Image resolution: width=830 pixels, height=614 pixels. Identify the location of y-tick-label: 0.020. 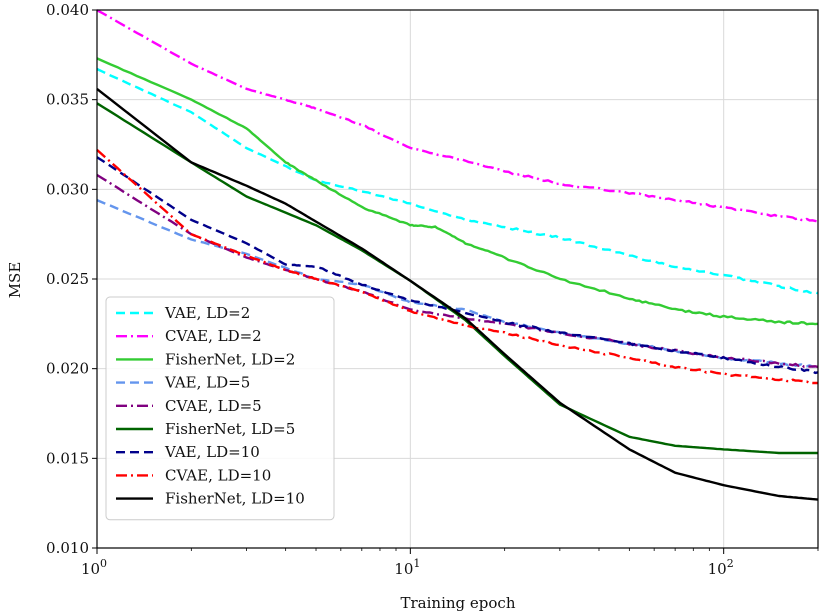
(67, 369).